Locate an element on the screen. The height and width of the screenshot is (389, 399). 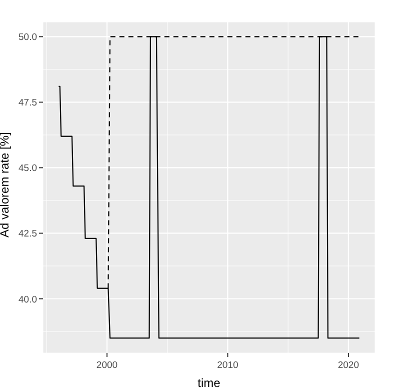
x-tick-label: 2010 is located at coordinates (227, 365).